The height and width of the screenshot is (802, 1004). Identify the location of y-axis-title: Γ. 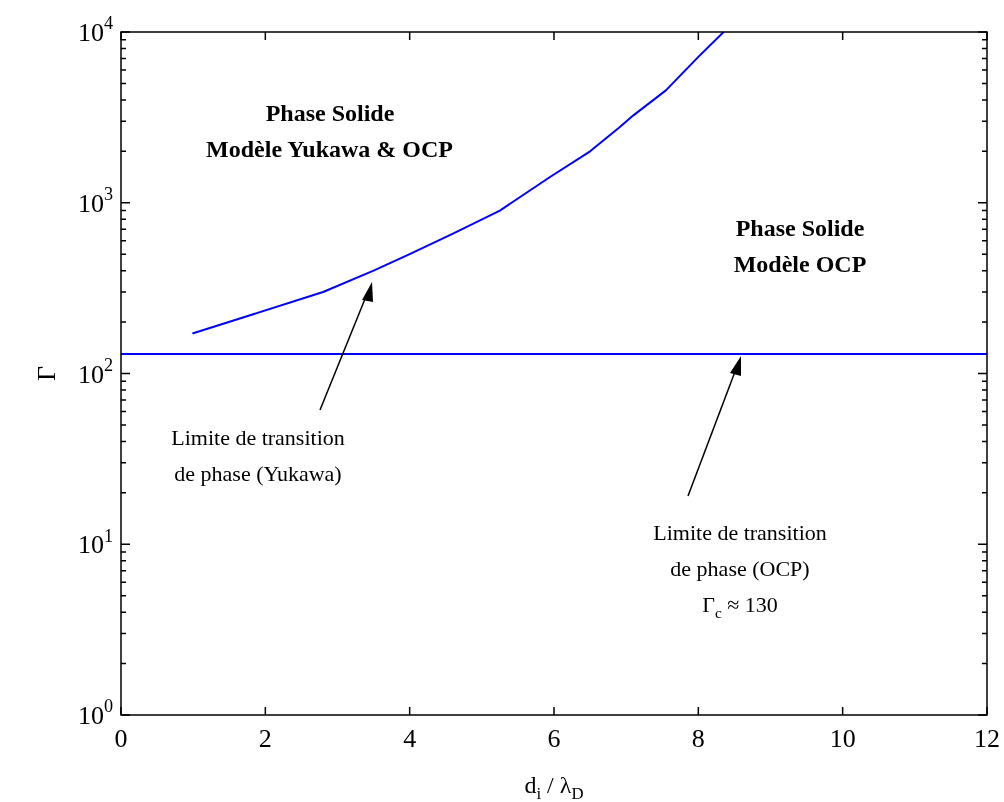
(46, 373).